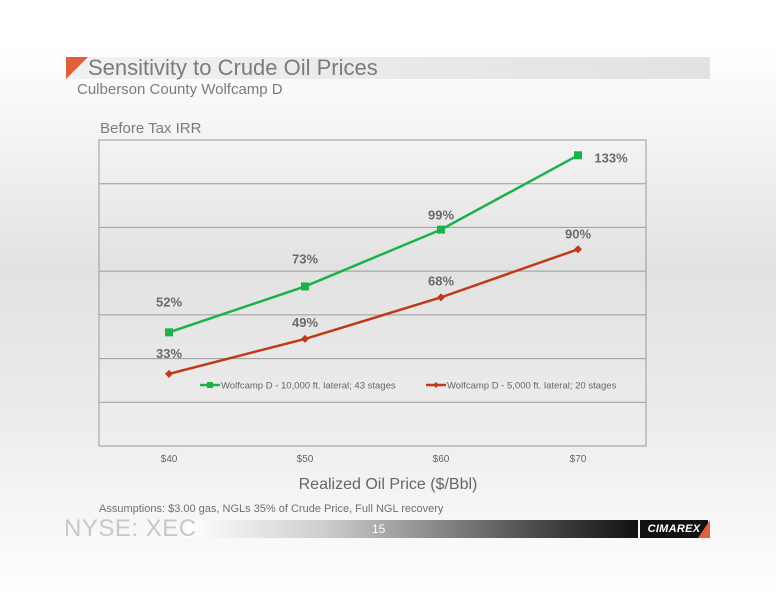 This screenshot has width=776, height=600. I want to click on data-label: 49%, so click(305, 322).